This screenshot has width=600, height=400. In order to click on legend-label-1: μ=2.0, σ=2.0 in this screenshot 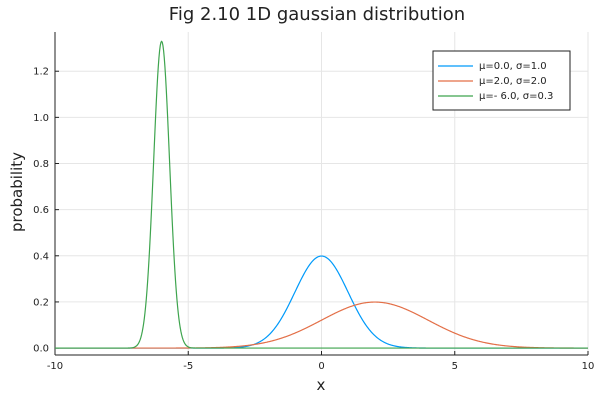, I will do `click(513, 81)`.